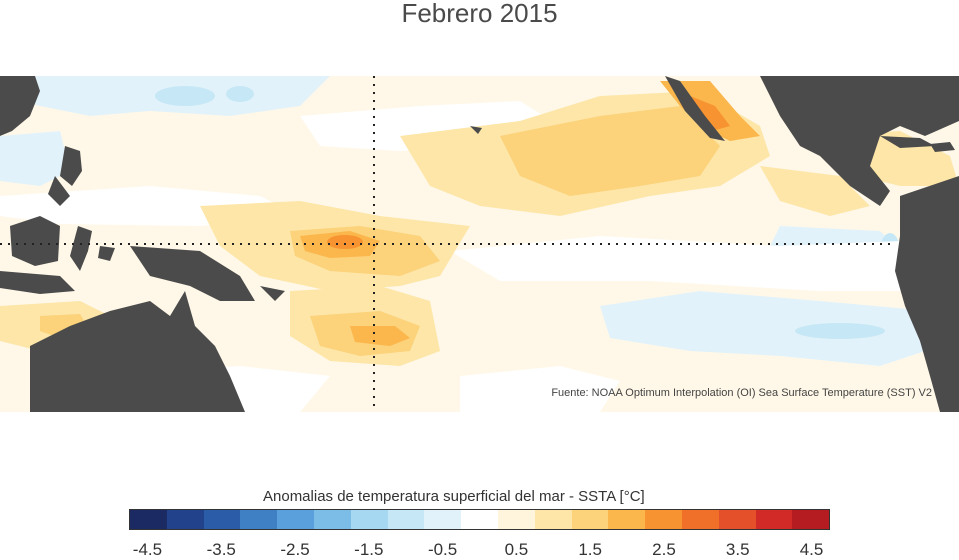 This screenshot has height=560, width=959. What do you see at coordinates (516, 549) in the screenshot?
I see `colorbar-tick-label: 0.5` at bounding box center [516, 549].